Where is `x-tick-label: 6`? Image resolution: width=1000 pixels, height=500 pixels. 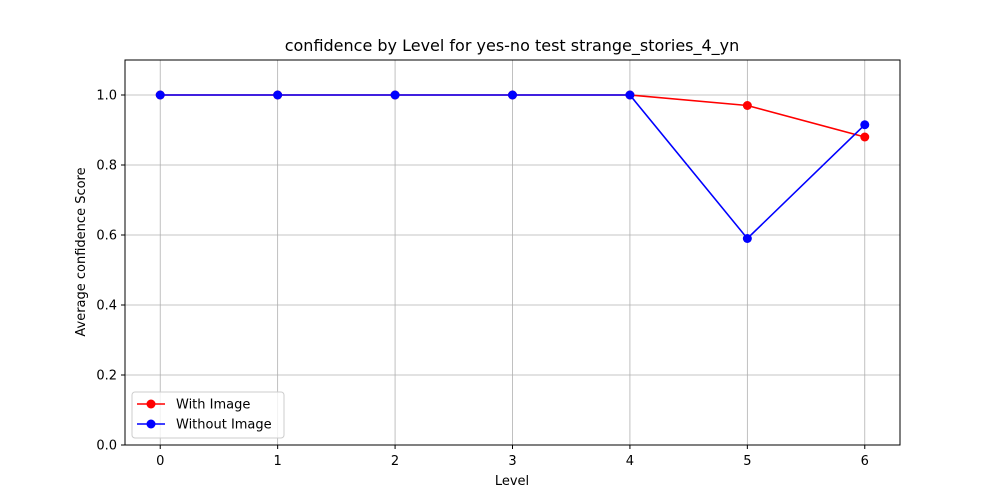
x-tick-label: 6 is located at coordinates (865, 461).